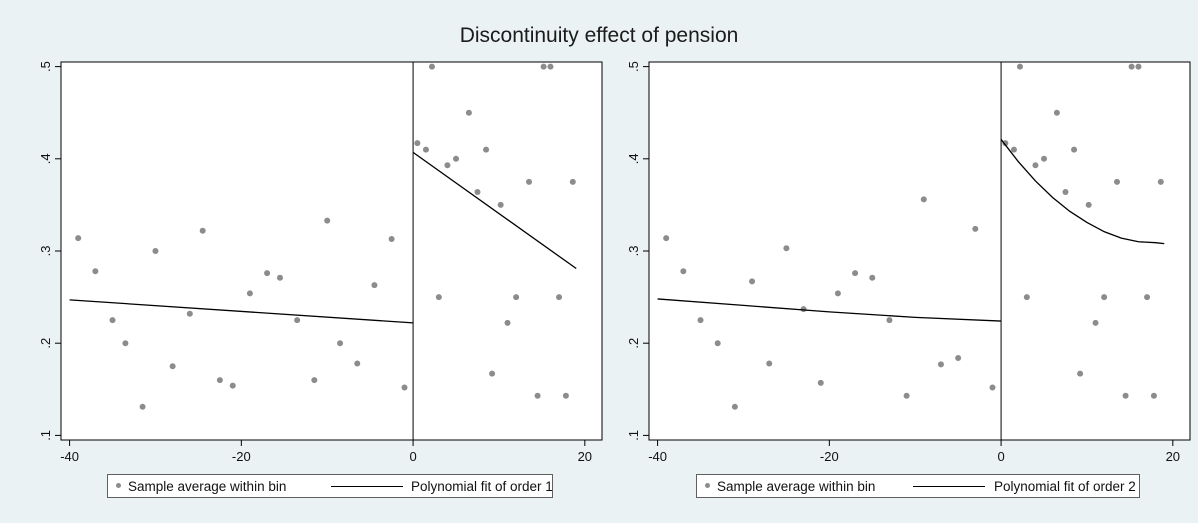 The width and height of the screenshot is (1198, 523). Describe the element at coordinates (482, 486) in the screenshot. I see `legend-fit-label: Polynomial fit of order 1` at that location.